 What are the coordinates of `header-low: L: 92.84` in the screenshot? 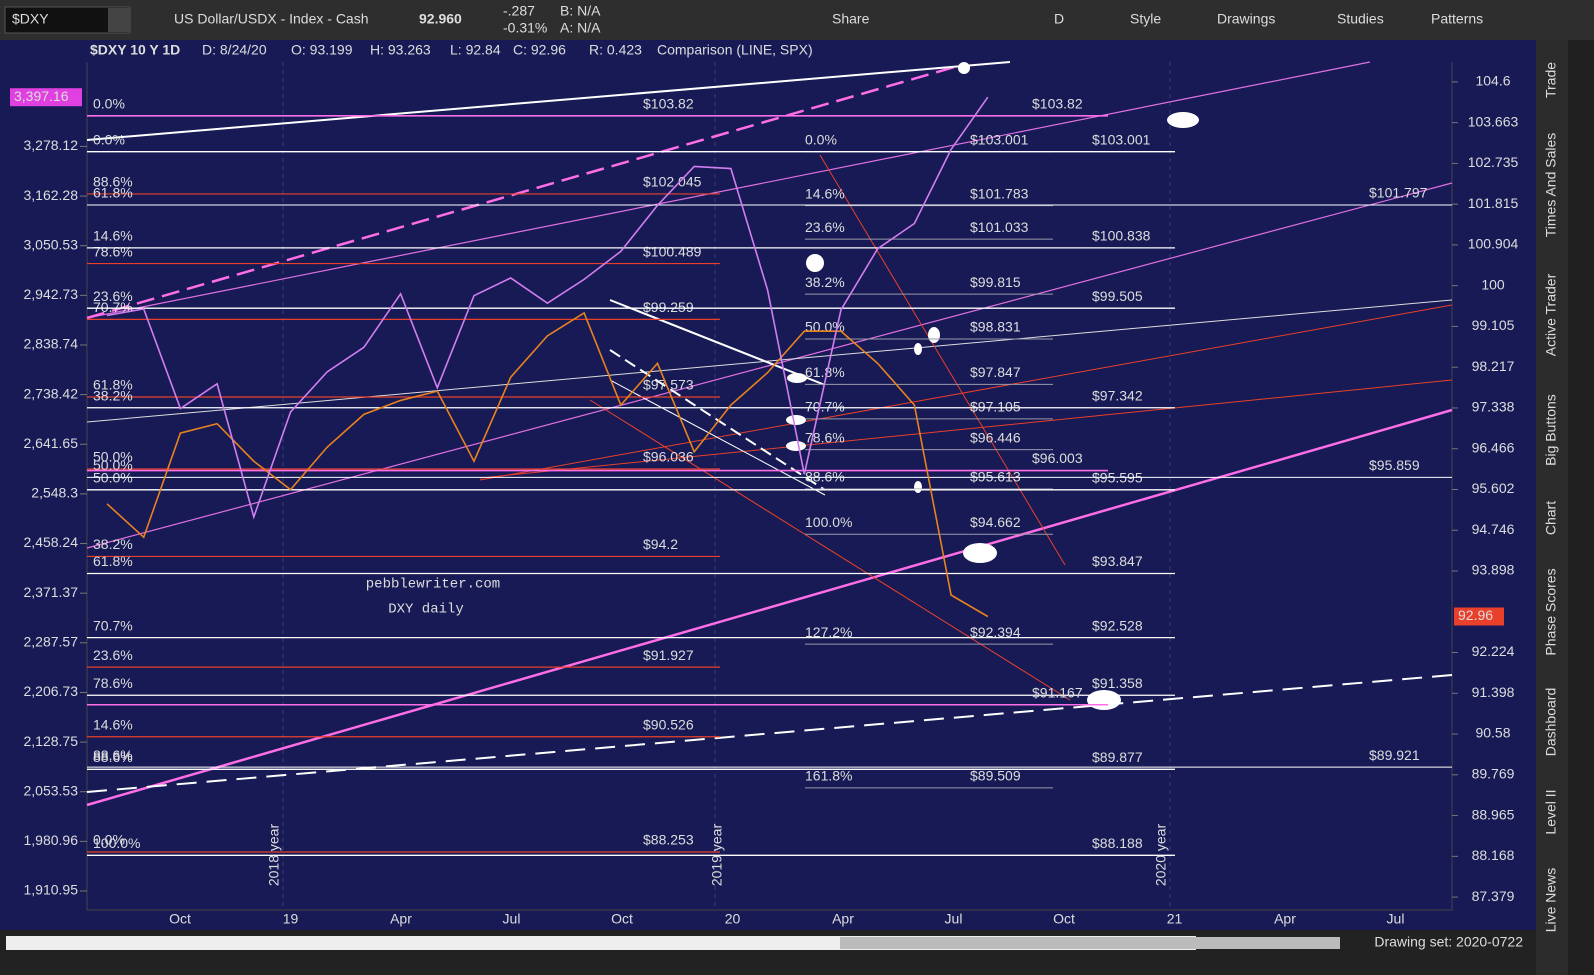 It's located at (475, 50).